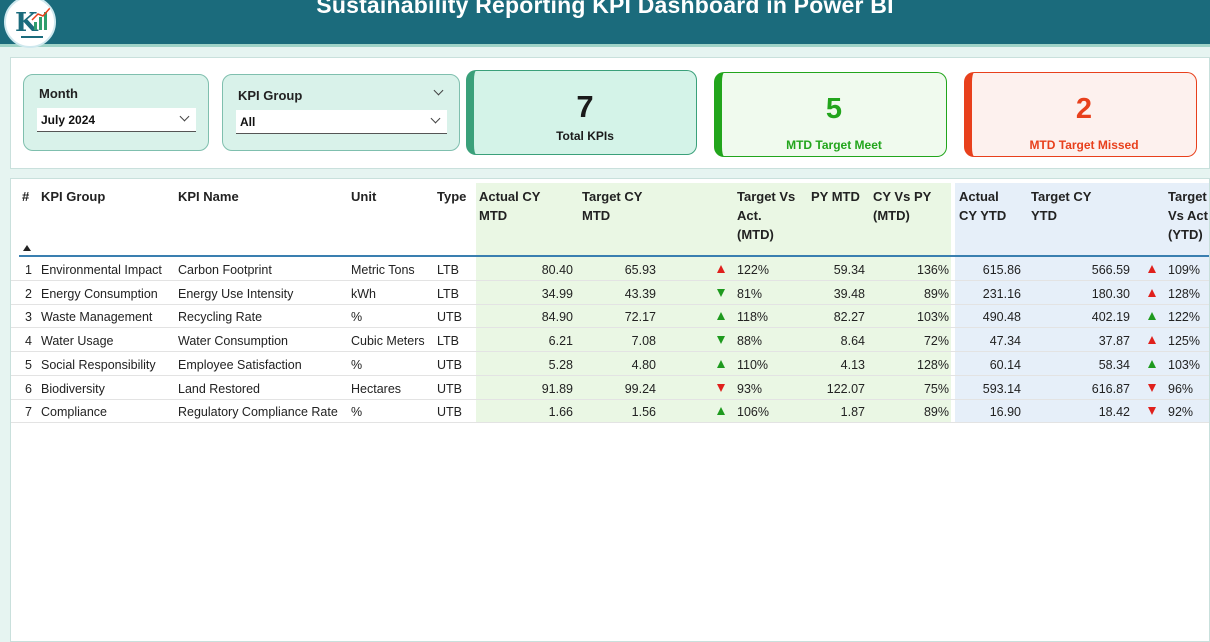 The width and height of the screenshot is (1210, 642). Describe the element at coordinates (933, 317) in the screenshot. I see `cell-cyvspy: 103%` at that location.